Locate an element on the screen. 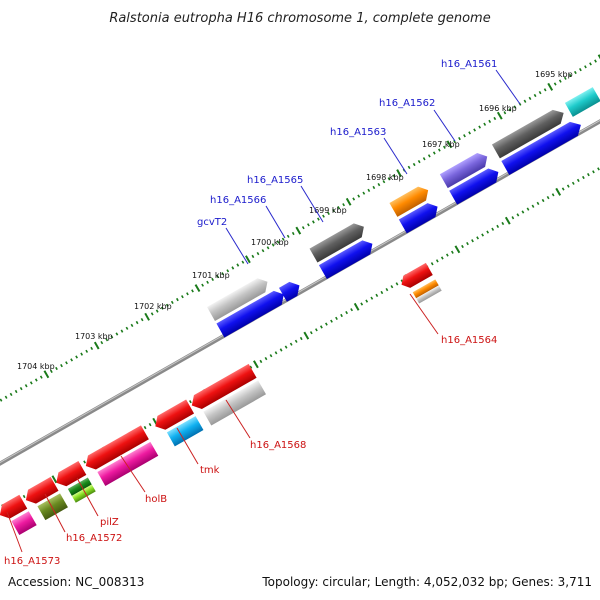  tick-label: 1696 kbp is located at coordinates (498, 108).